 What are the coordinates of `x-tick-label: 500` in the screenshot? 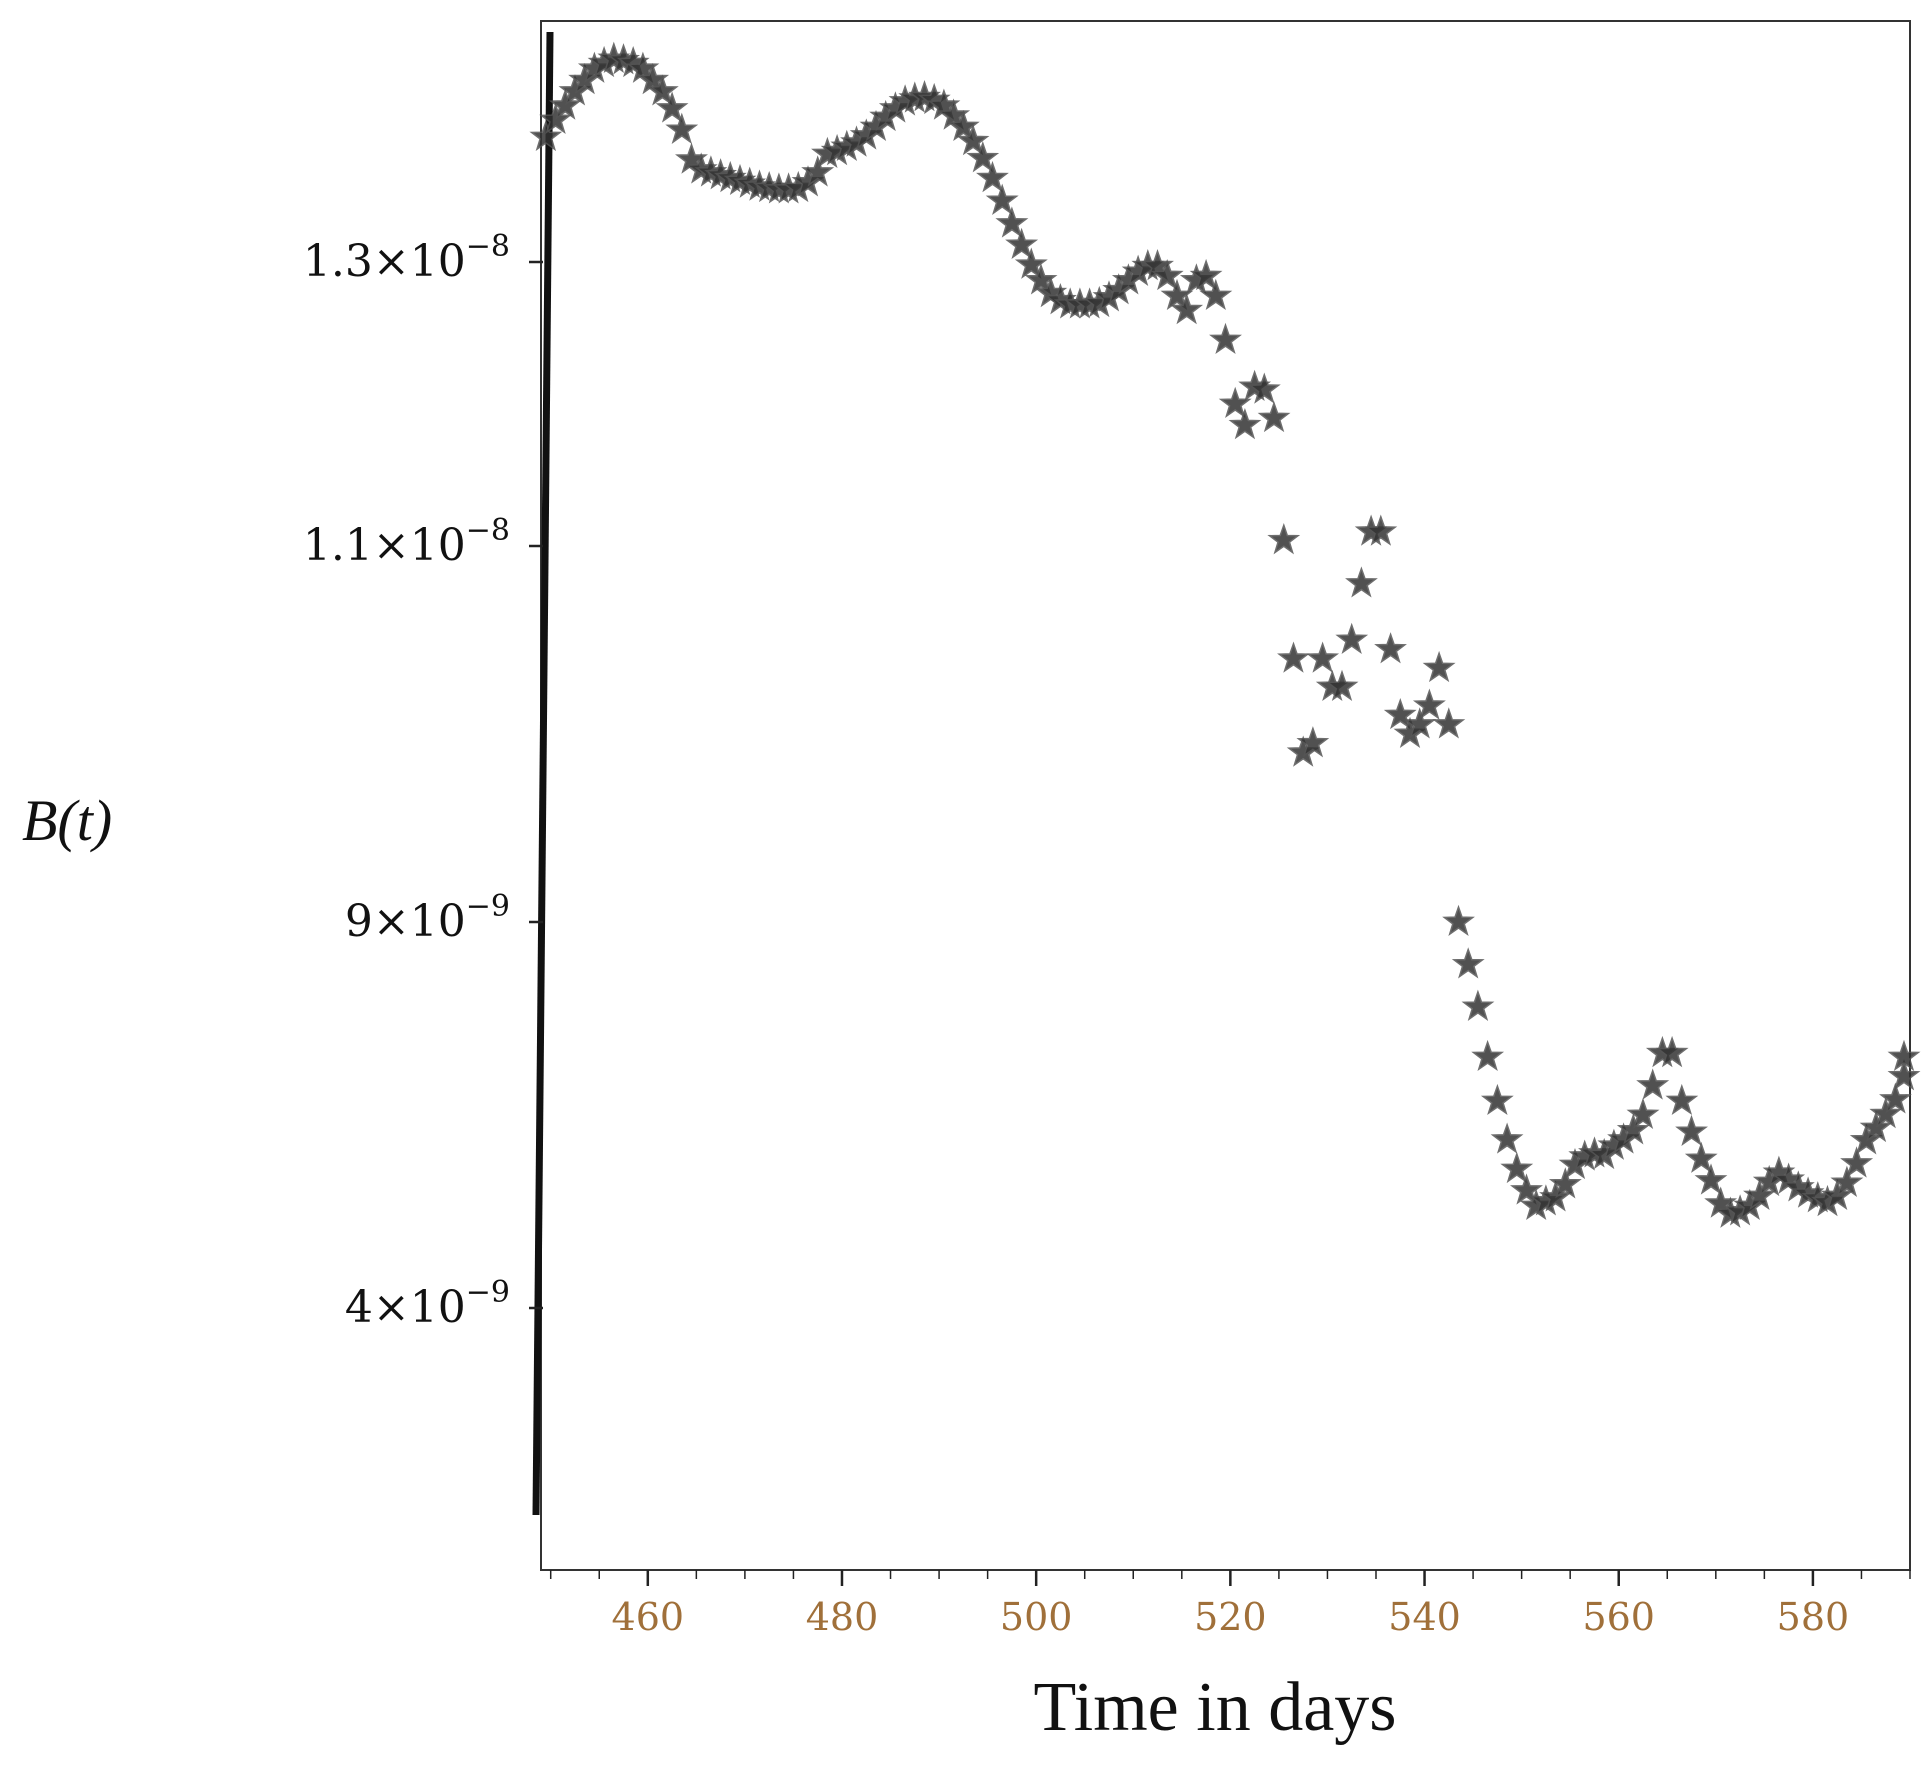 It's located at (1036, 1617).